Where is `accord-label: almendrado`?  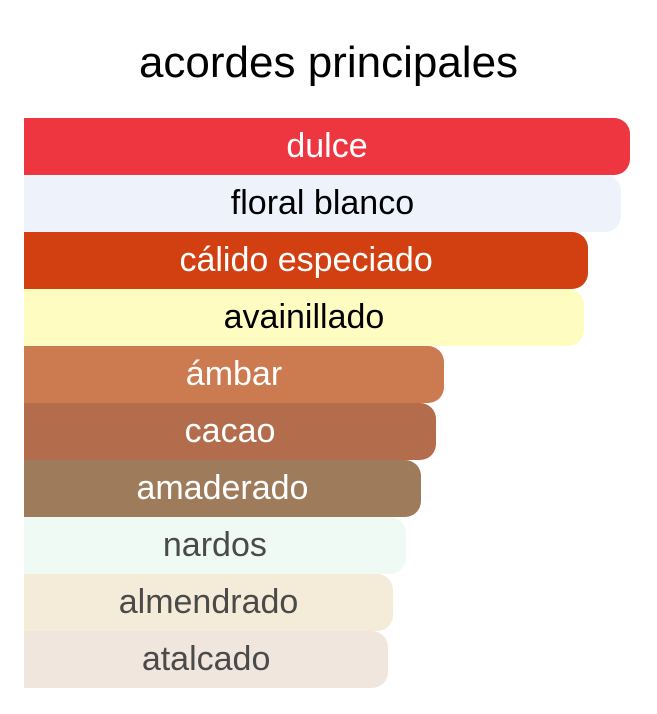 accord-label: almendrado is located at coordinates (208, 602).